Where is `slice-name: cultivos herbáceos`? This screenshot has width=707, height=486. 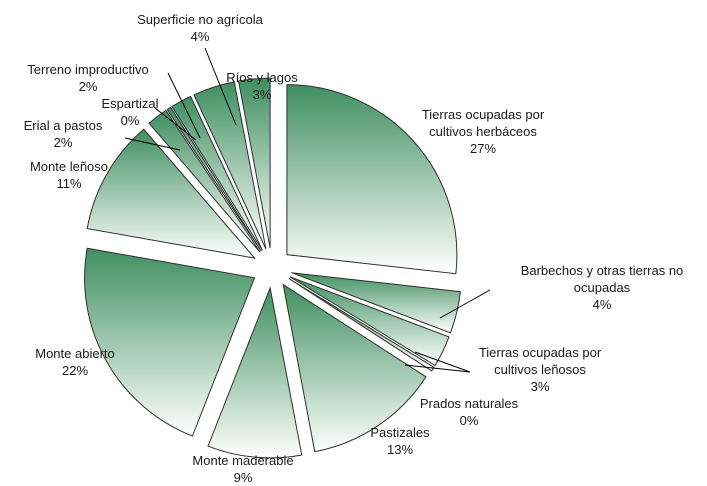
slice-name: cultivos herbáceos is located at coordinates (483, 131).